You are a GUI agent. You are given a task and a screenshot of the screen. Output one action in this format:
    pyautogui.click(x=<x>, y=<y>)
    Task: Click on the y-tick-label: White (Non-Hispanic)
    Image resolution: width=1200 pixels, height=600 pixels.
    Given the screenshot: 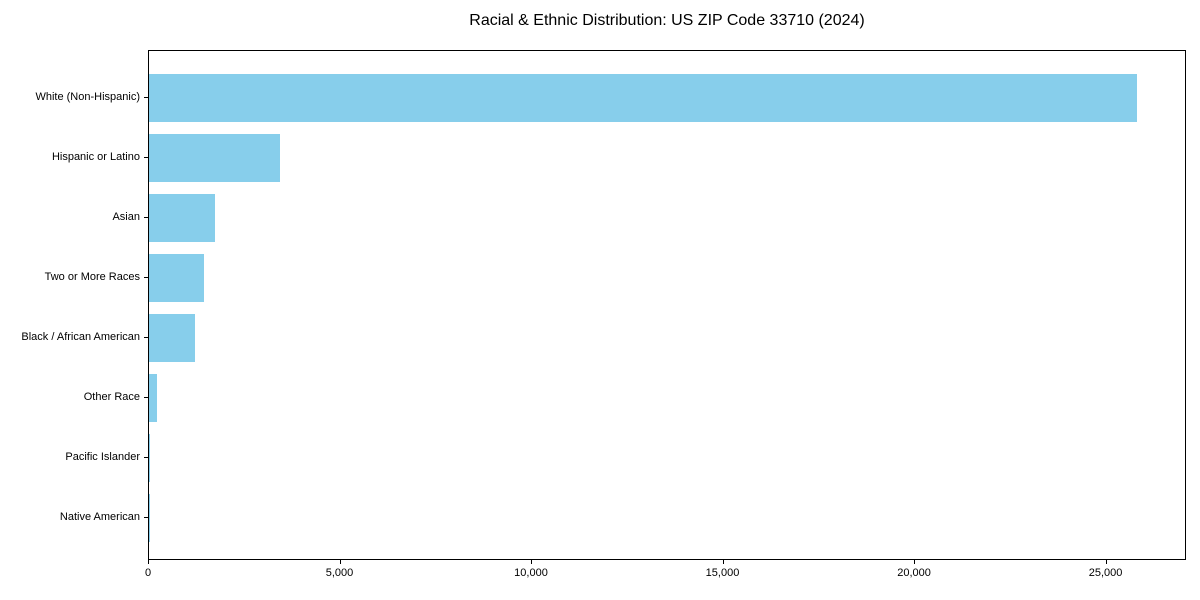 What is the action you would take?
    pyautogui.click(x=87, y=97)
    